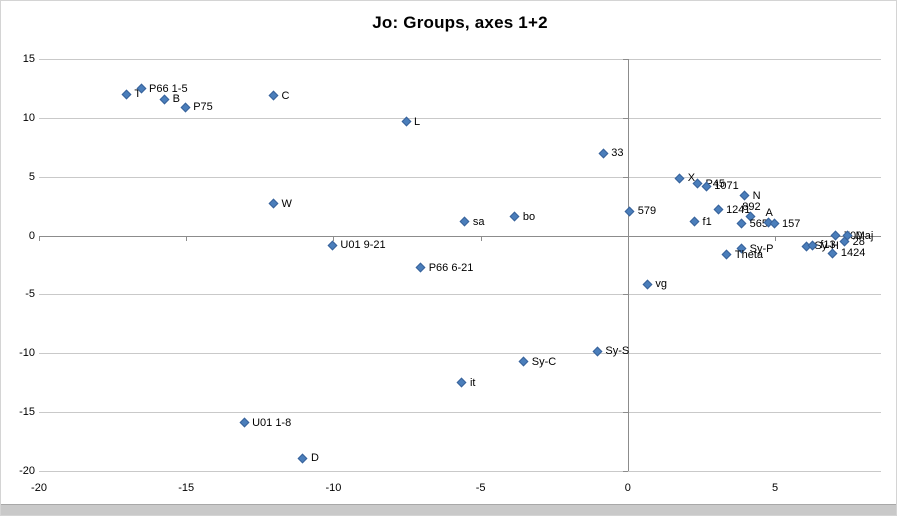  I want to click on data-point-label: B, so click(176, 99).